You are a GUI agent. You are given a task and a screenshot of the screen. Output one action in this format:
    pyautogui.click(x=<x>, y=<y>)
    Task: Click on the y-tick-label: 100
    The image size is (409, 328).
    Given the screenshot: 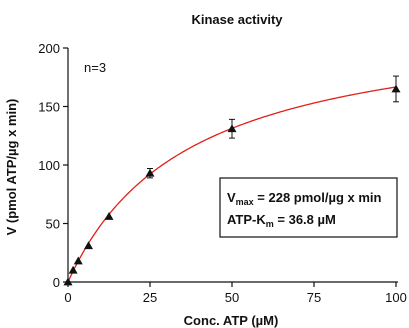 What is the action you would take?
    pyautogui.click(x=49, y=165)
    